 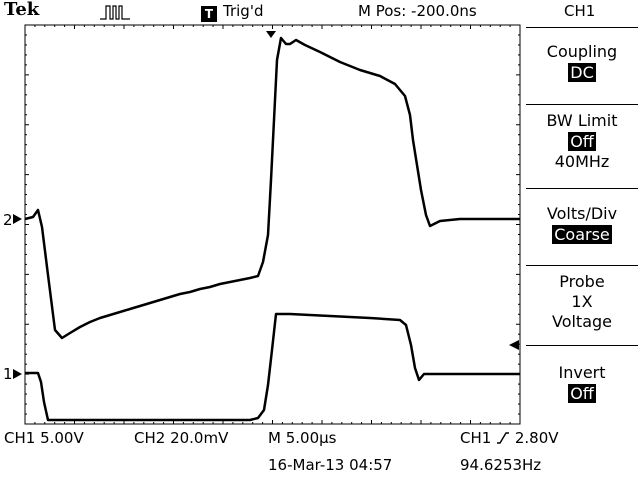 What do you see at coordinates (501, 465) in the screenshot?
I see `frequency-readout: 94.6253Hz` at bounding box center [501, 465].